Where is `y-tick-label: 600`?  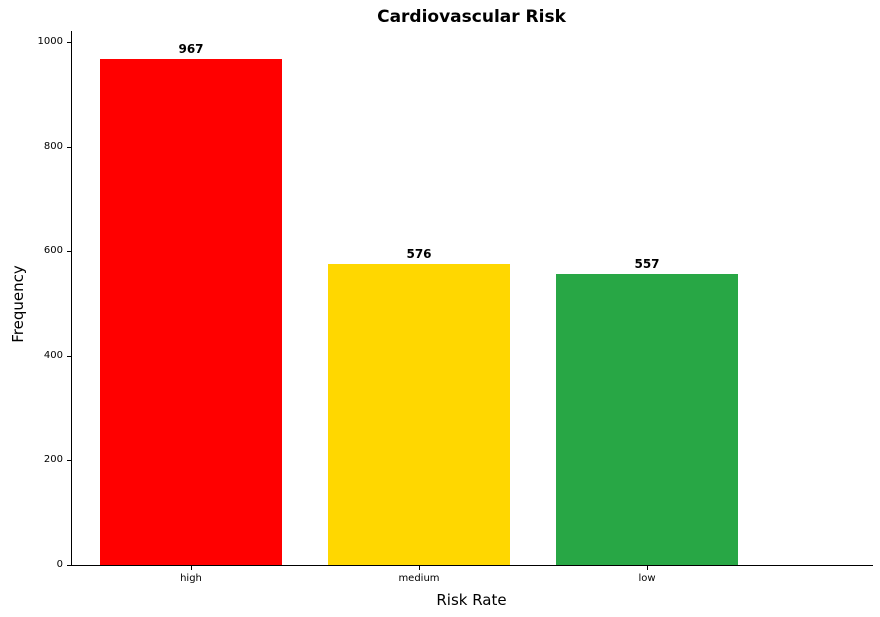
y-tick-label: 600 is located at coordinates (53, 251).